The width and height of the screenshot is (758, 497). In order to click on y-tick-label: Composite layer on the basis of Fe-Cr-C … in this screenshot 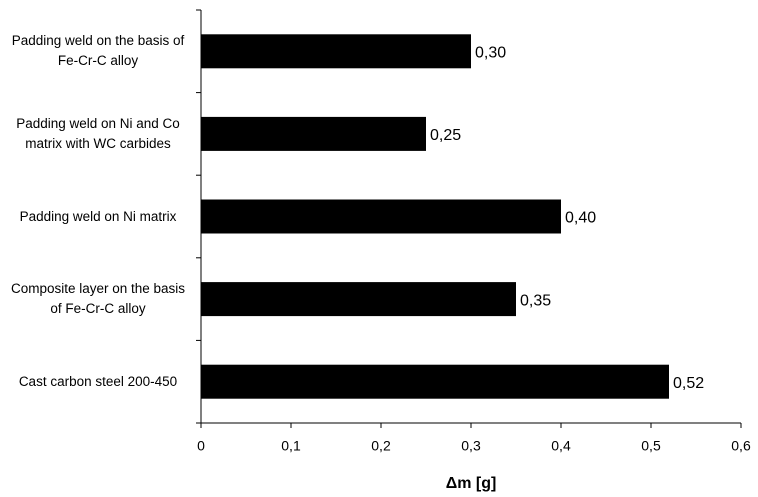, I will do `click(98, 299)`.